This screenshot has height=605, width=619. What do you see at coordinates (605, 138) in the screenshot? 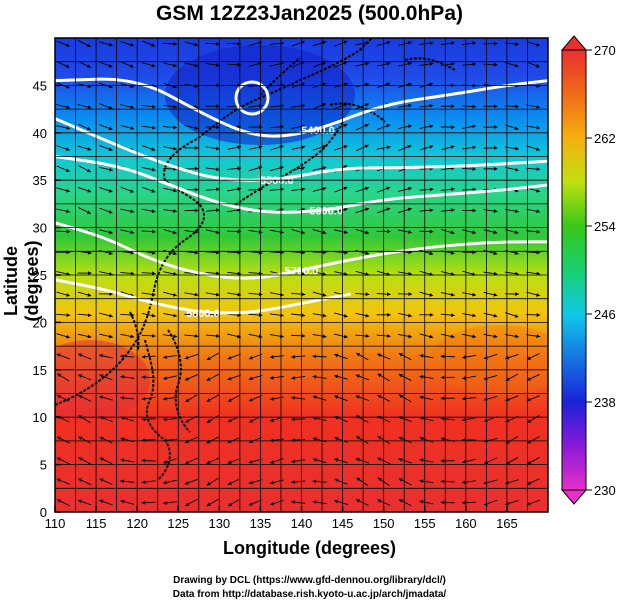
I see `colorbar-tick-label: 262` at bounding box center [605, 138].